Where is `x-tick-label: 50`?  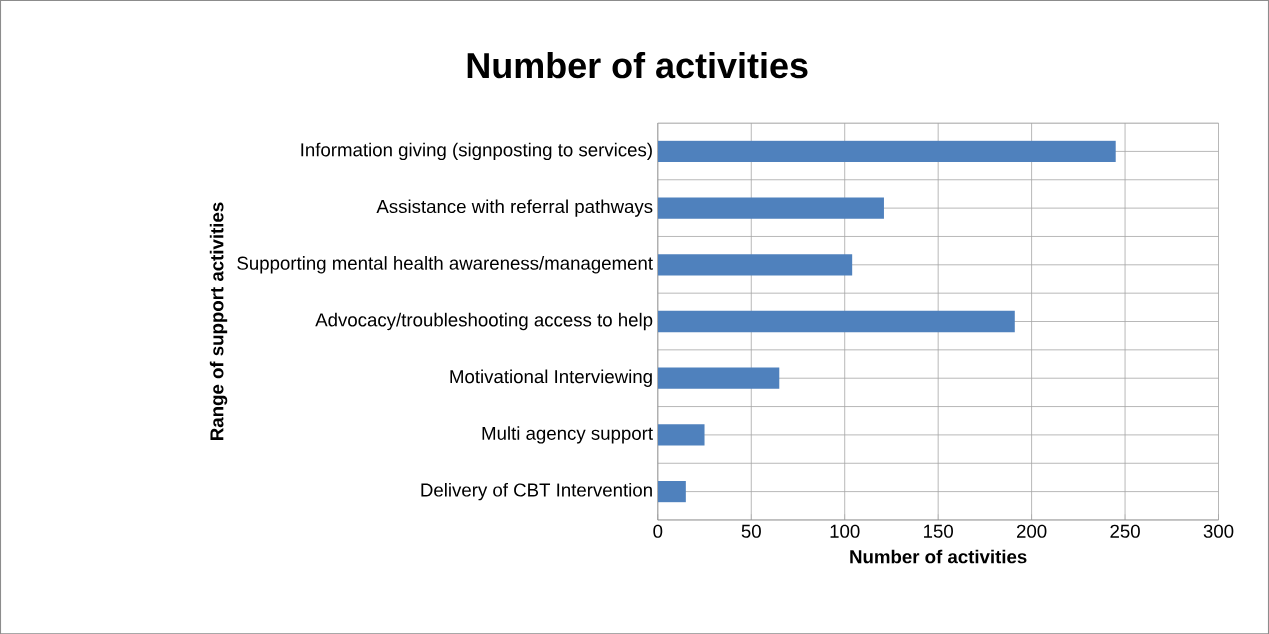 x-tick-label: 50 is located at coordinates (751, 531).